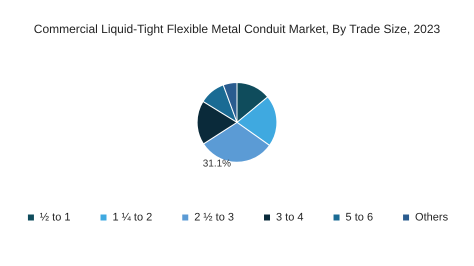 The image size is (474, 266). Describe the element at coordinates (360, 218) in the screenshot. I see `legend-label: 5 to 6` at that location.